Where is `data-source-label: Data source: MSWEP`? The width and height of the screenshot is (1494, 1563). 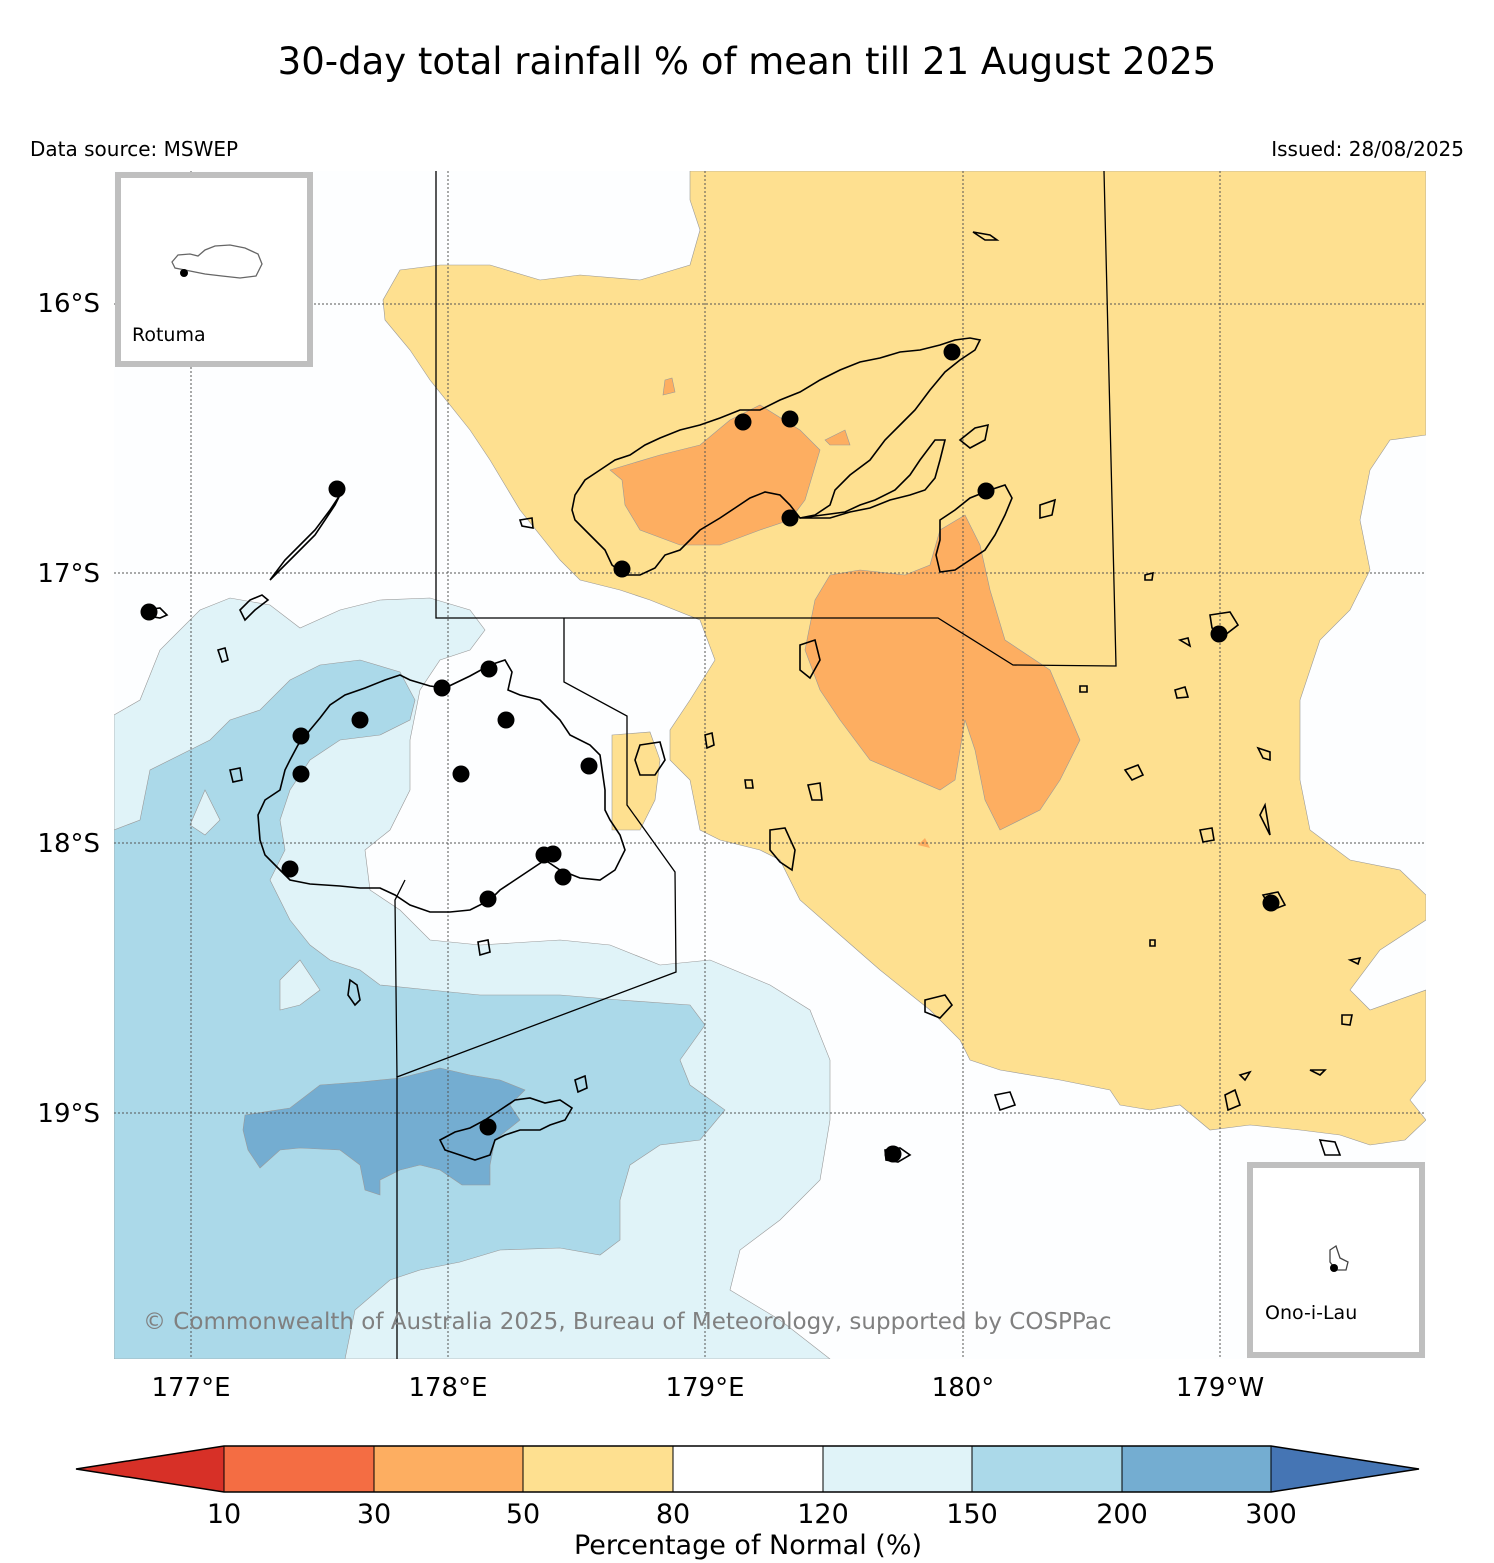
data-source-label: Data source: MSWEP is located at coordinates (134, 149).